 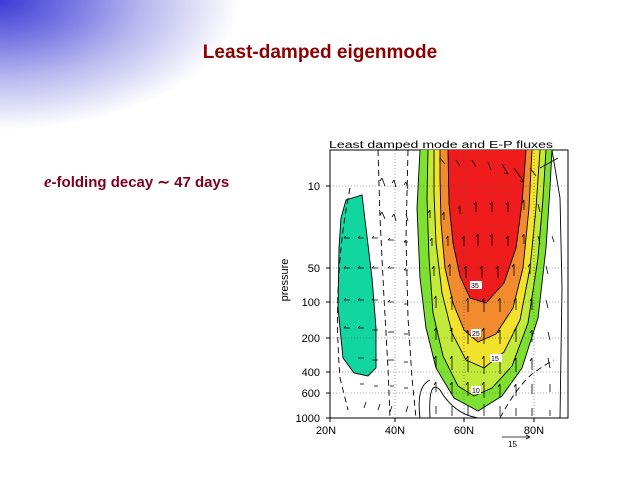 I want to click on y-axis-title: pressure, so click(x=285, y=280).